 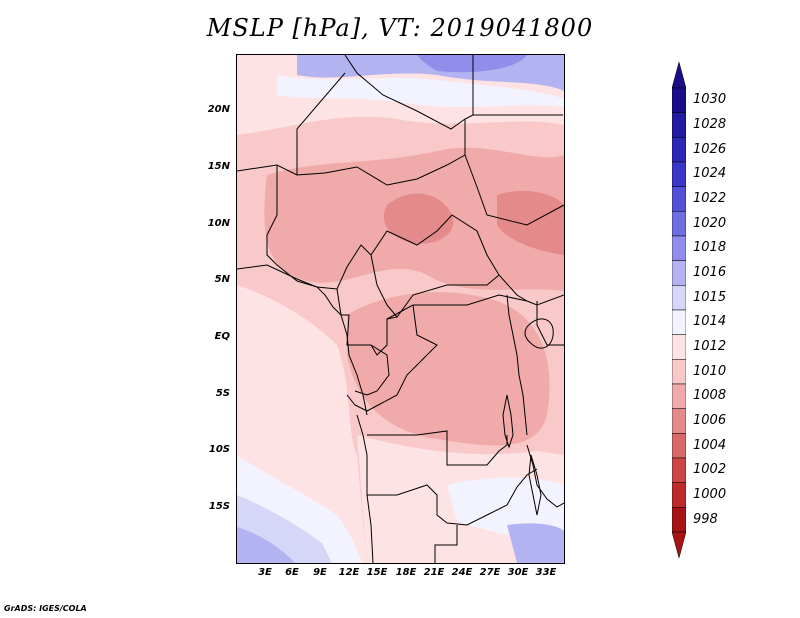 What do you see at coordinates (222, 336) in the screenshot?
I see `y-axis-label: EQ` at bounding box center [222, 336].